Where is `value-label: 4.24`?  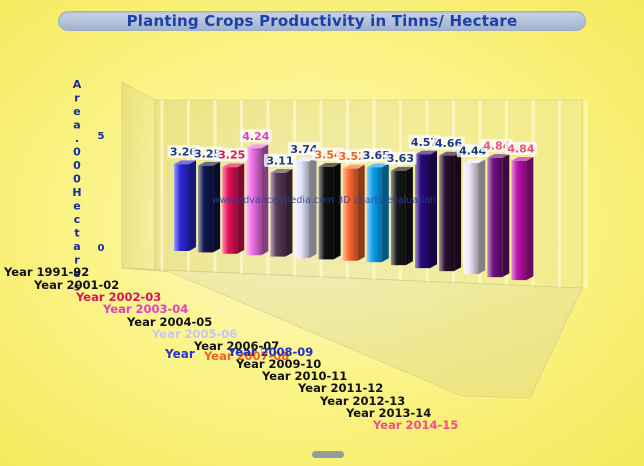
value-label: 4.24 is located at coordinates (255, 136).